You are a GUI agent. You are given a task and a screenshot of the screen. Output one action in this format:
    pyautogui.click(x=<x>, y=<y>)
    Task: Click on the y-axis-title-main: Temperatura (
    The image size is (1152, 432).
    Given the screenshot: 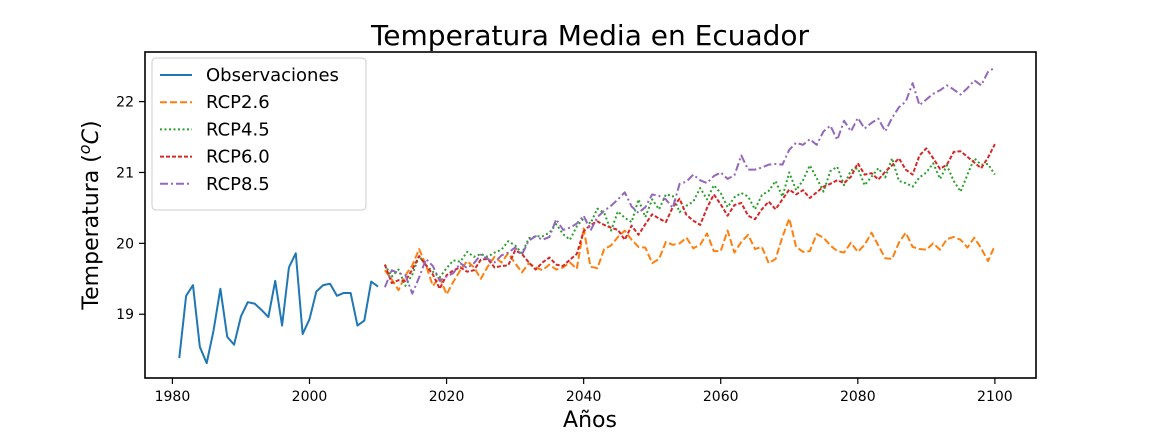 What is the action you would take?
    pyautogui.click(x=91, y=232)
    